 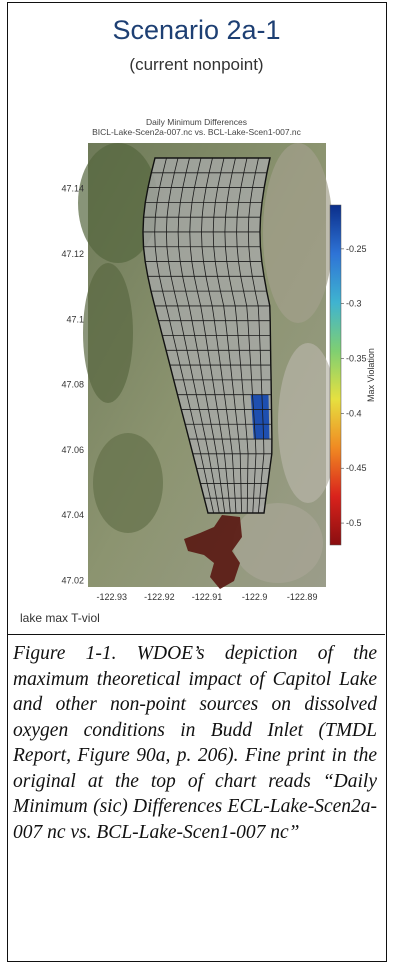 What do you see at coordinates (112, 597) in the screenshot?
I see `x-tick-label: -122.93` at bounding box center [112, 597].